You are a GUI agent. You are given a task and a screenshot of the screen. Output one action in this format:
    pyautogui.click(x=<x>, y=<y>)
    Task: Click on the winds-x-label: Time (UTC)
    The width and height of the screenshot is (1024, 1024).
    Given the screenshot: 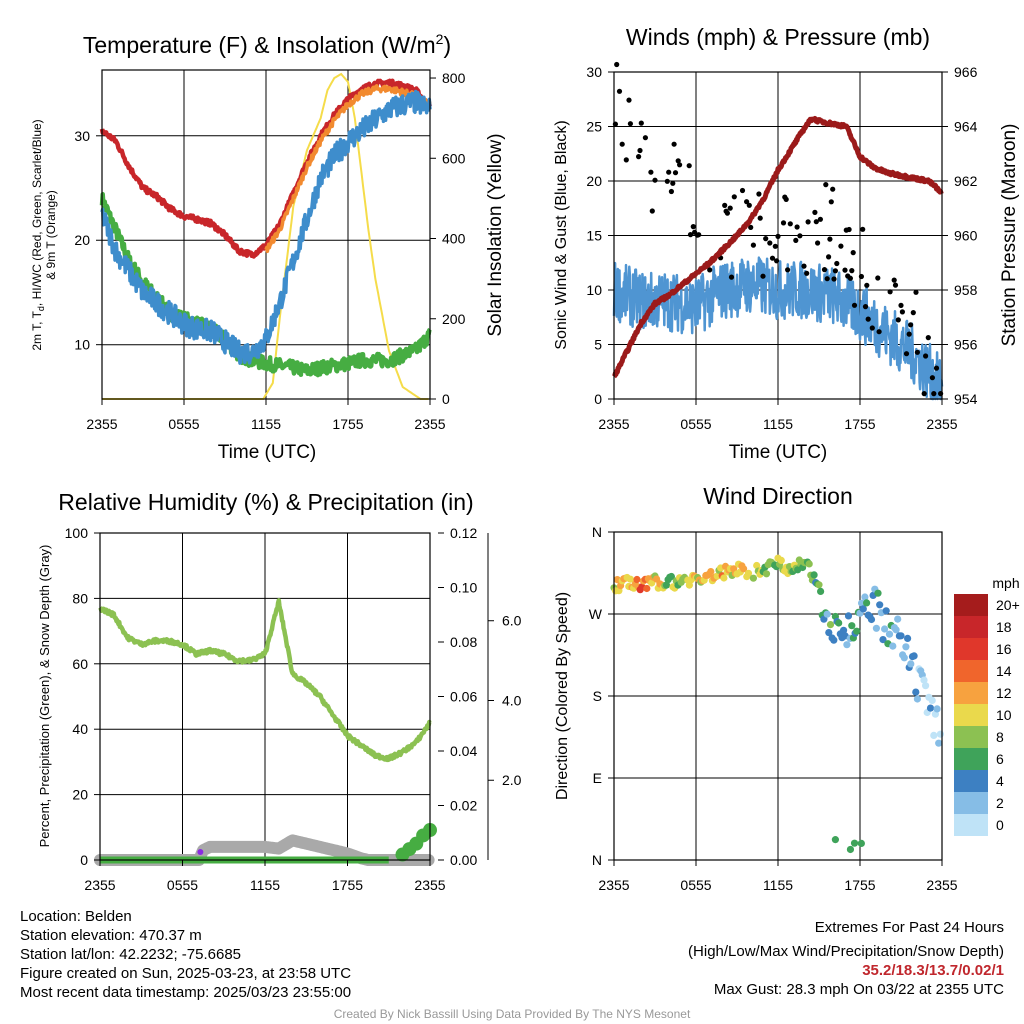 What is the action you would take?
    pyautogui.click(x=778, y=452)
    